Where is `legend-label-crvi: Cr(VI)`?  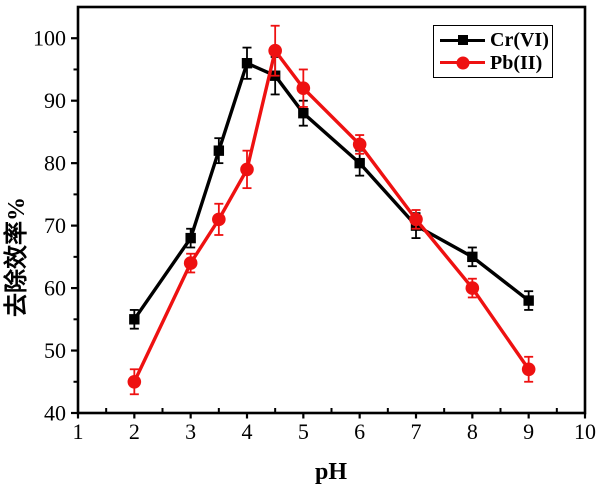
legend-label-crvi: Cr(VI) is located at coordinates (519, 40).